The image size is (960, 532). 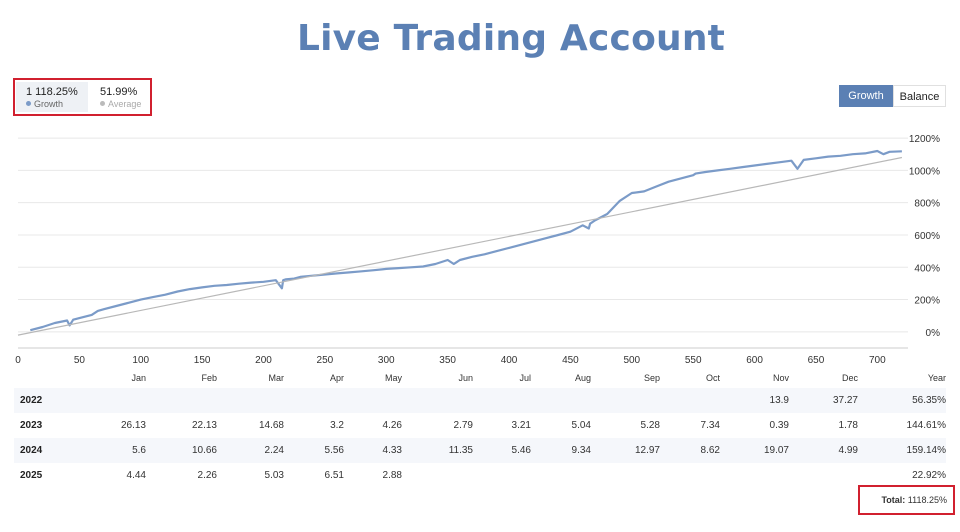 What do you see at coordinates (393, 378) in the screenshot?
I see `month-header-cell: May` at bounding box center [393, 378].